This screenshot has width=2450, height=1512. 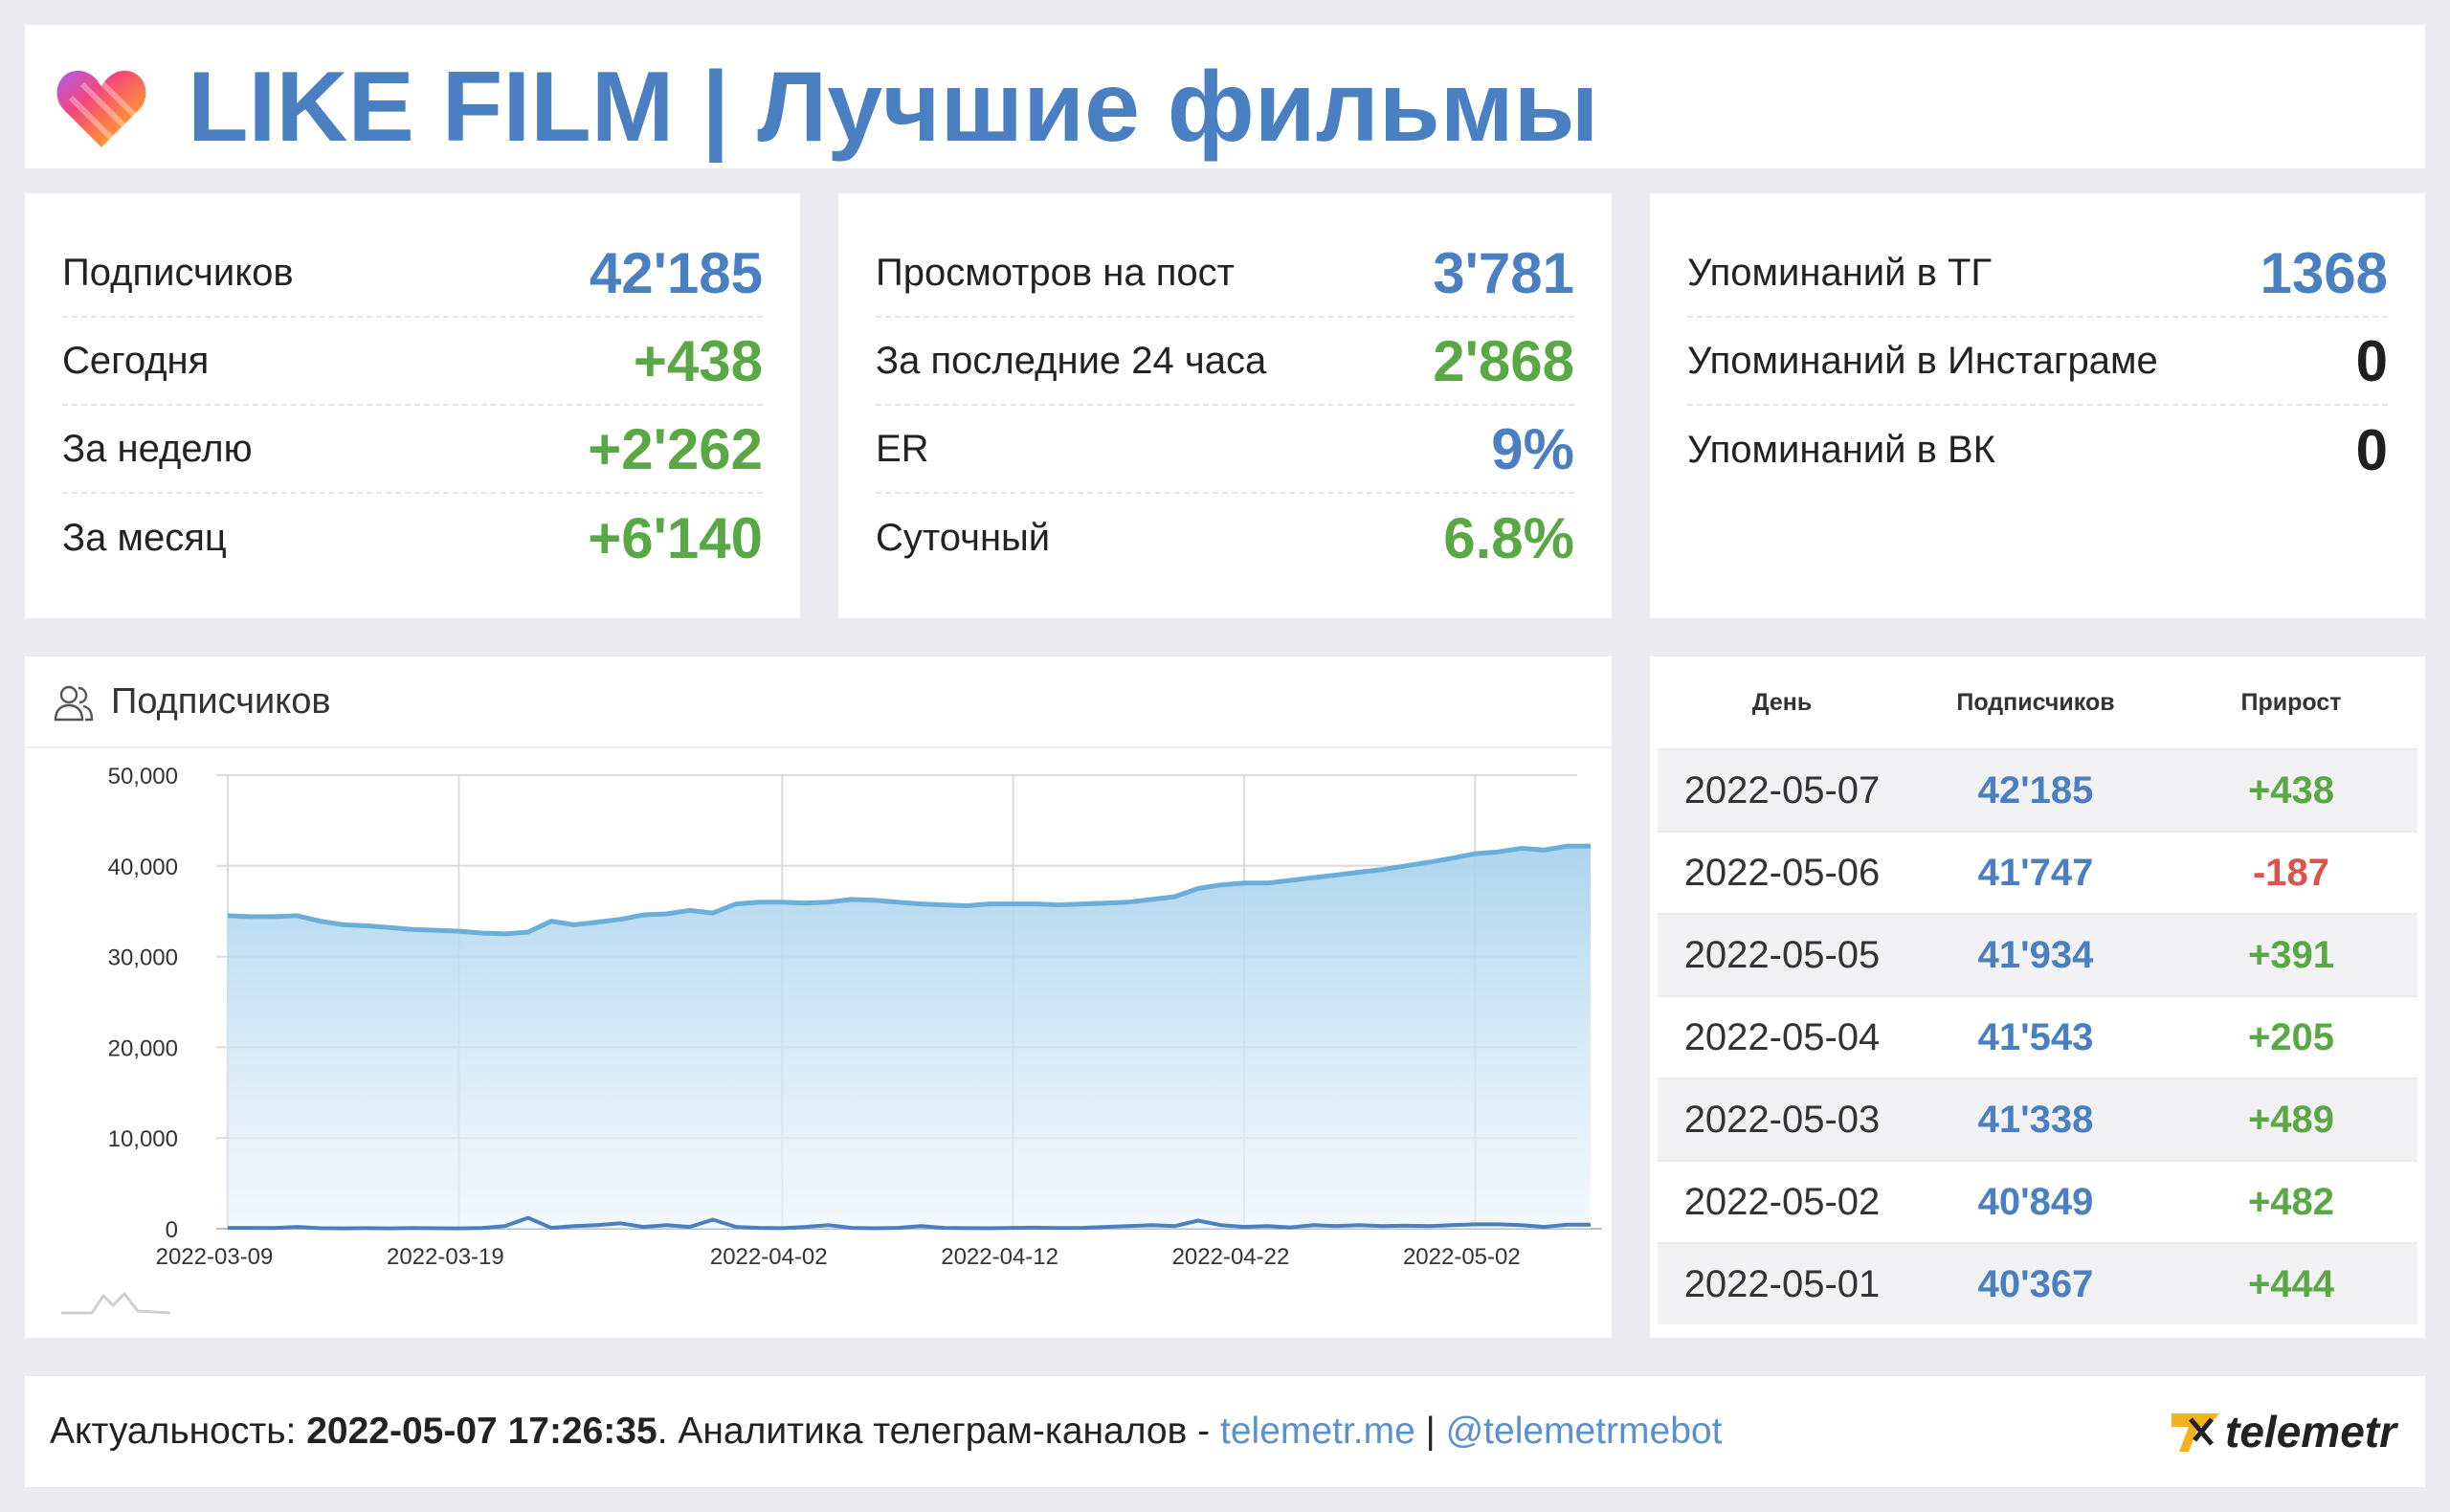 What do you see at coordinates (136, 360) in the screenshot?
I see `stat-label: Сегодня` at bounding box center [136, 360].